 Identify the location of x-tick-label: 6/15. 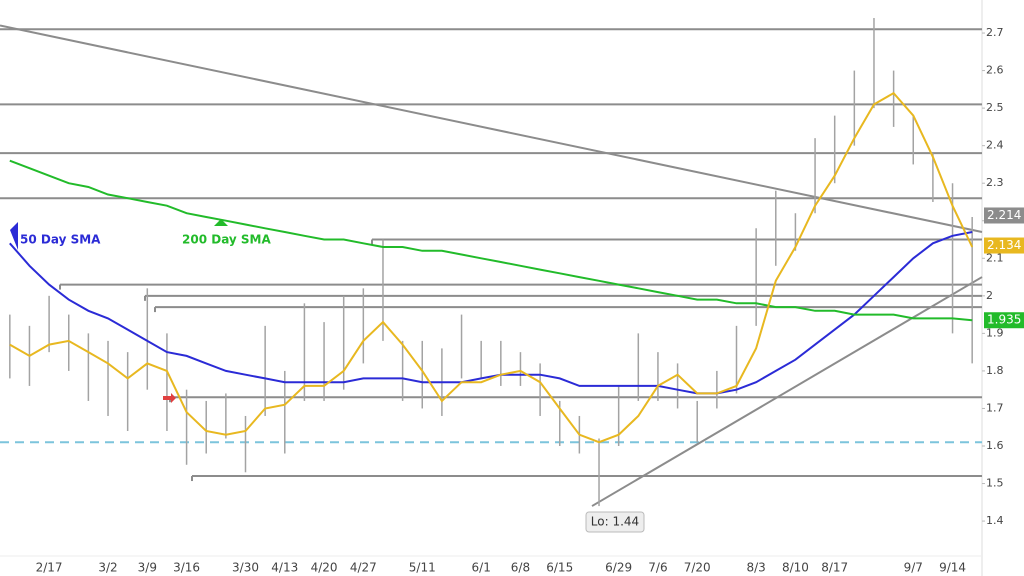
(559, 568).